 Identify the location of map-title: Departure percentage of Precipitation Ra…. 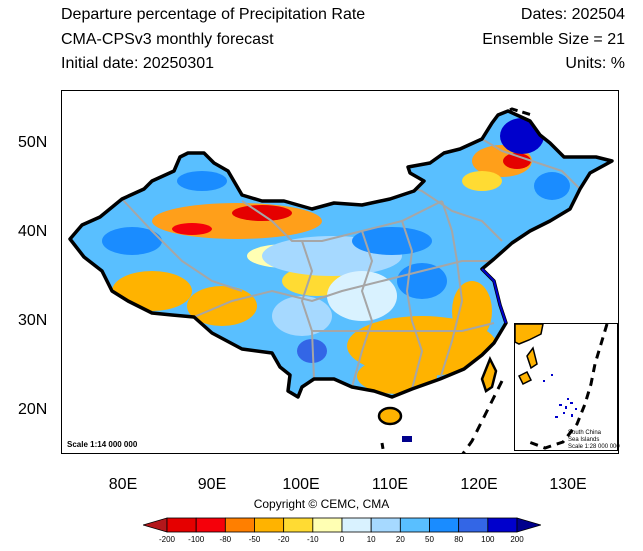
(213, 14).